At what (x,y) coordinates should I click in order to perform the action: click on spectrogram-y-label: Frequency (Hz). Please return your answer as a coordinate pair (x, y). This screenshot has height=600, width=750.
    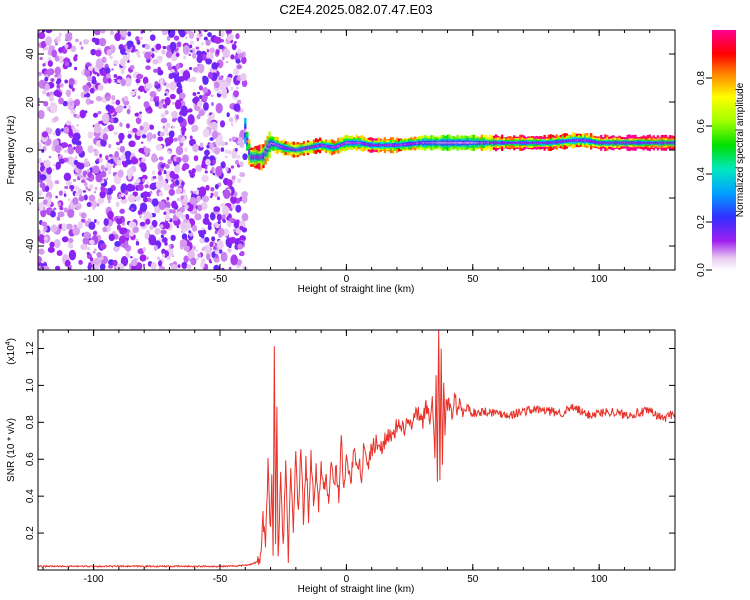
    Looking at the image, I should click on (11, 150).